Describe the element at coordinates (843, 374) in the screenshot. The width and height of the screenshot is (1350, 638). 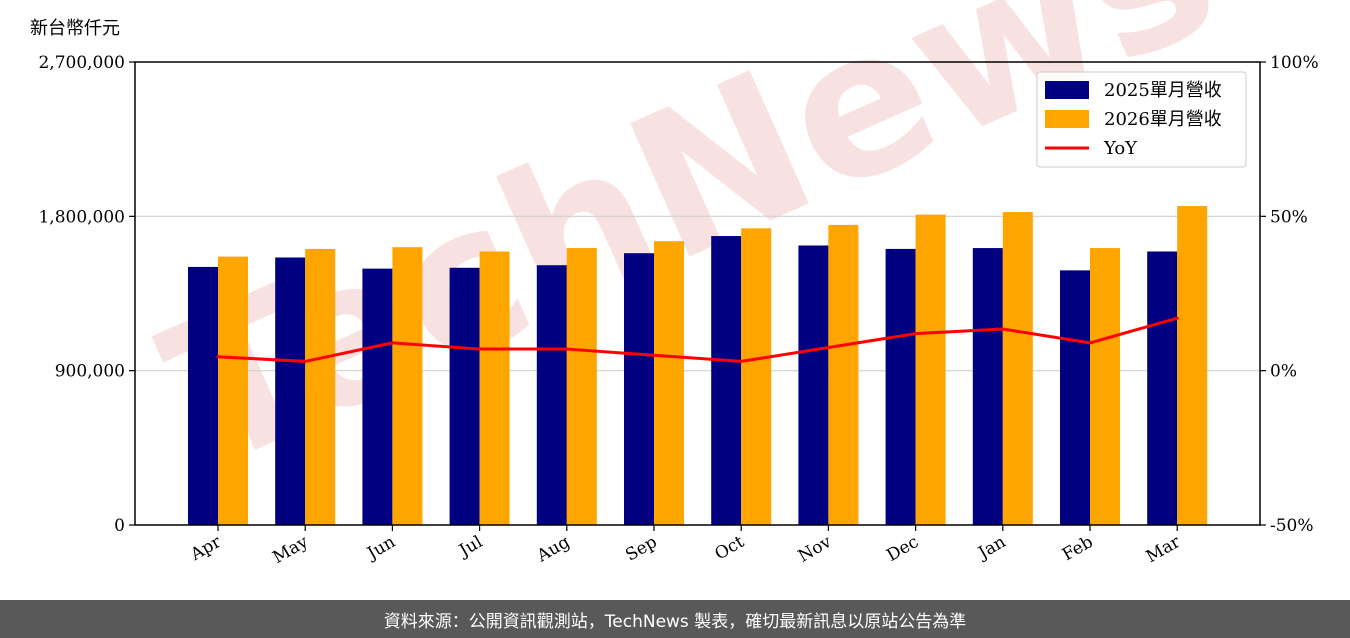
I see `bar-2026-nov` at that location.